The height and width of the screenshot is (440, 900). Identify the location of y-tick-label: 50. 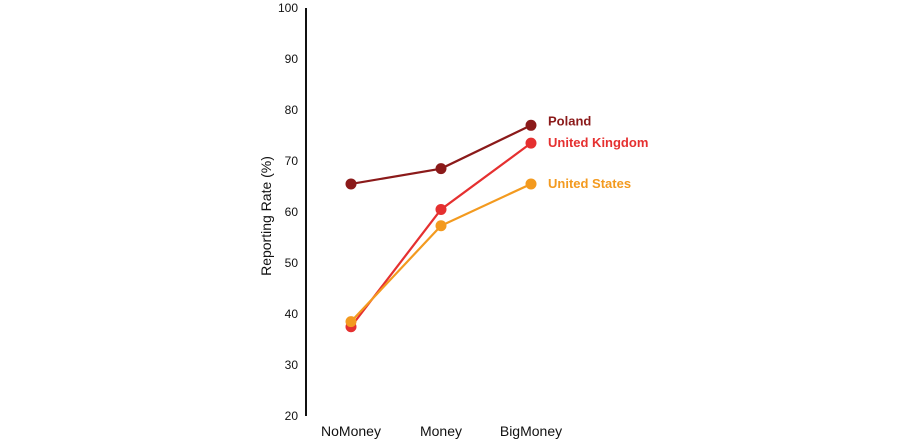
(292, 263).